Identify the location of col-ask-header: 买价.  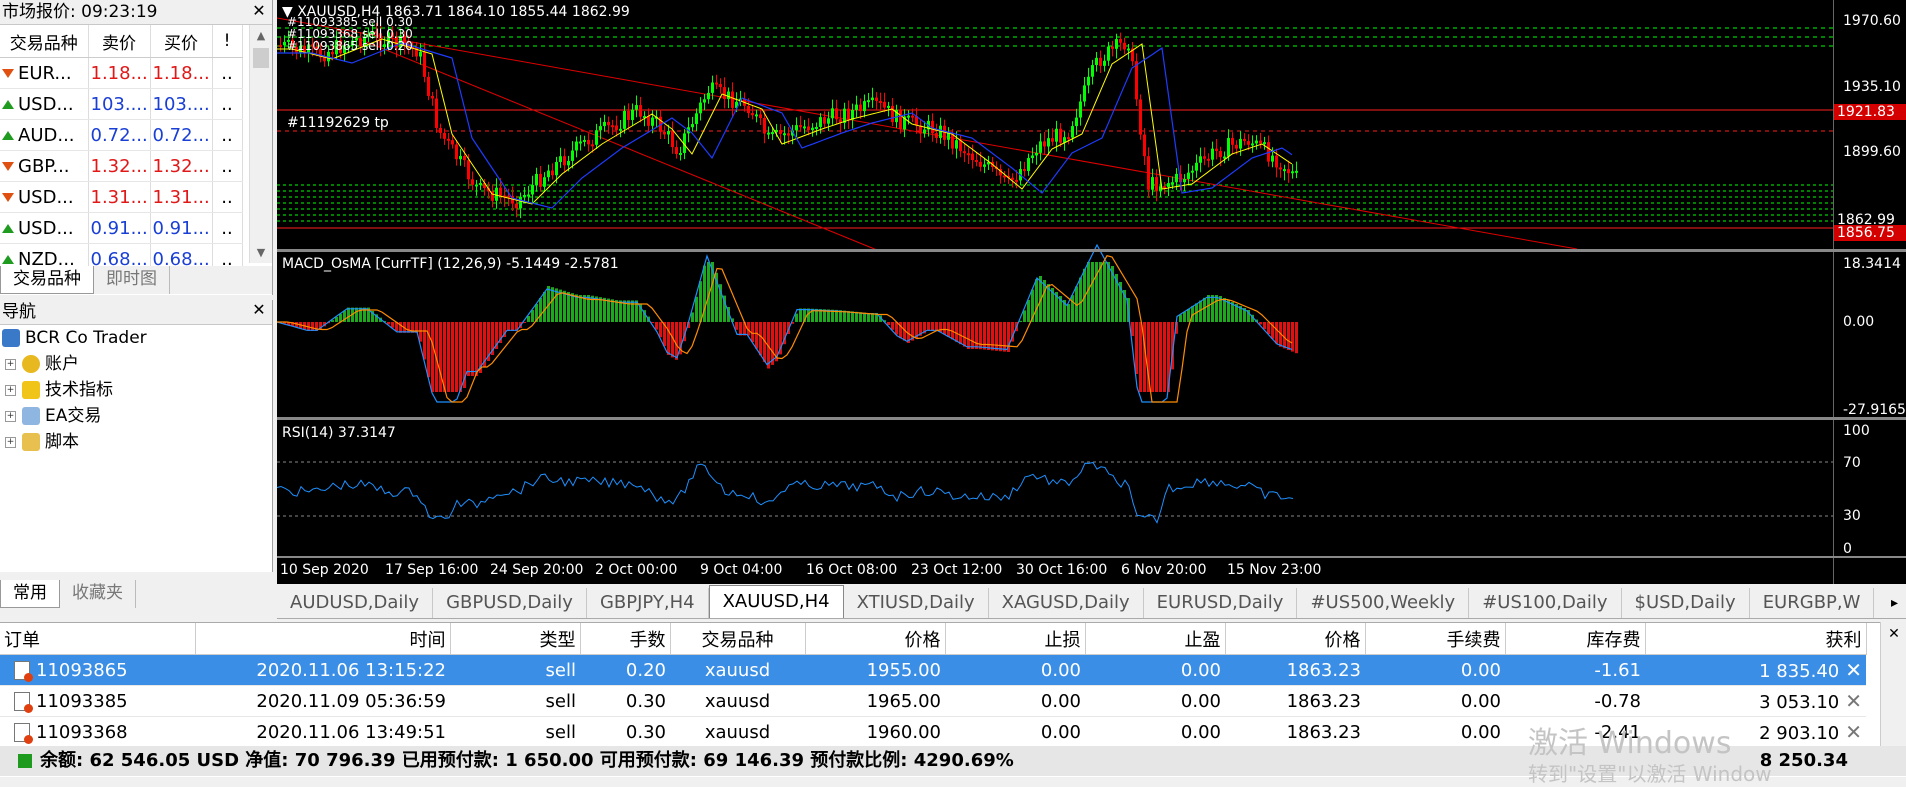
(181, 41).